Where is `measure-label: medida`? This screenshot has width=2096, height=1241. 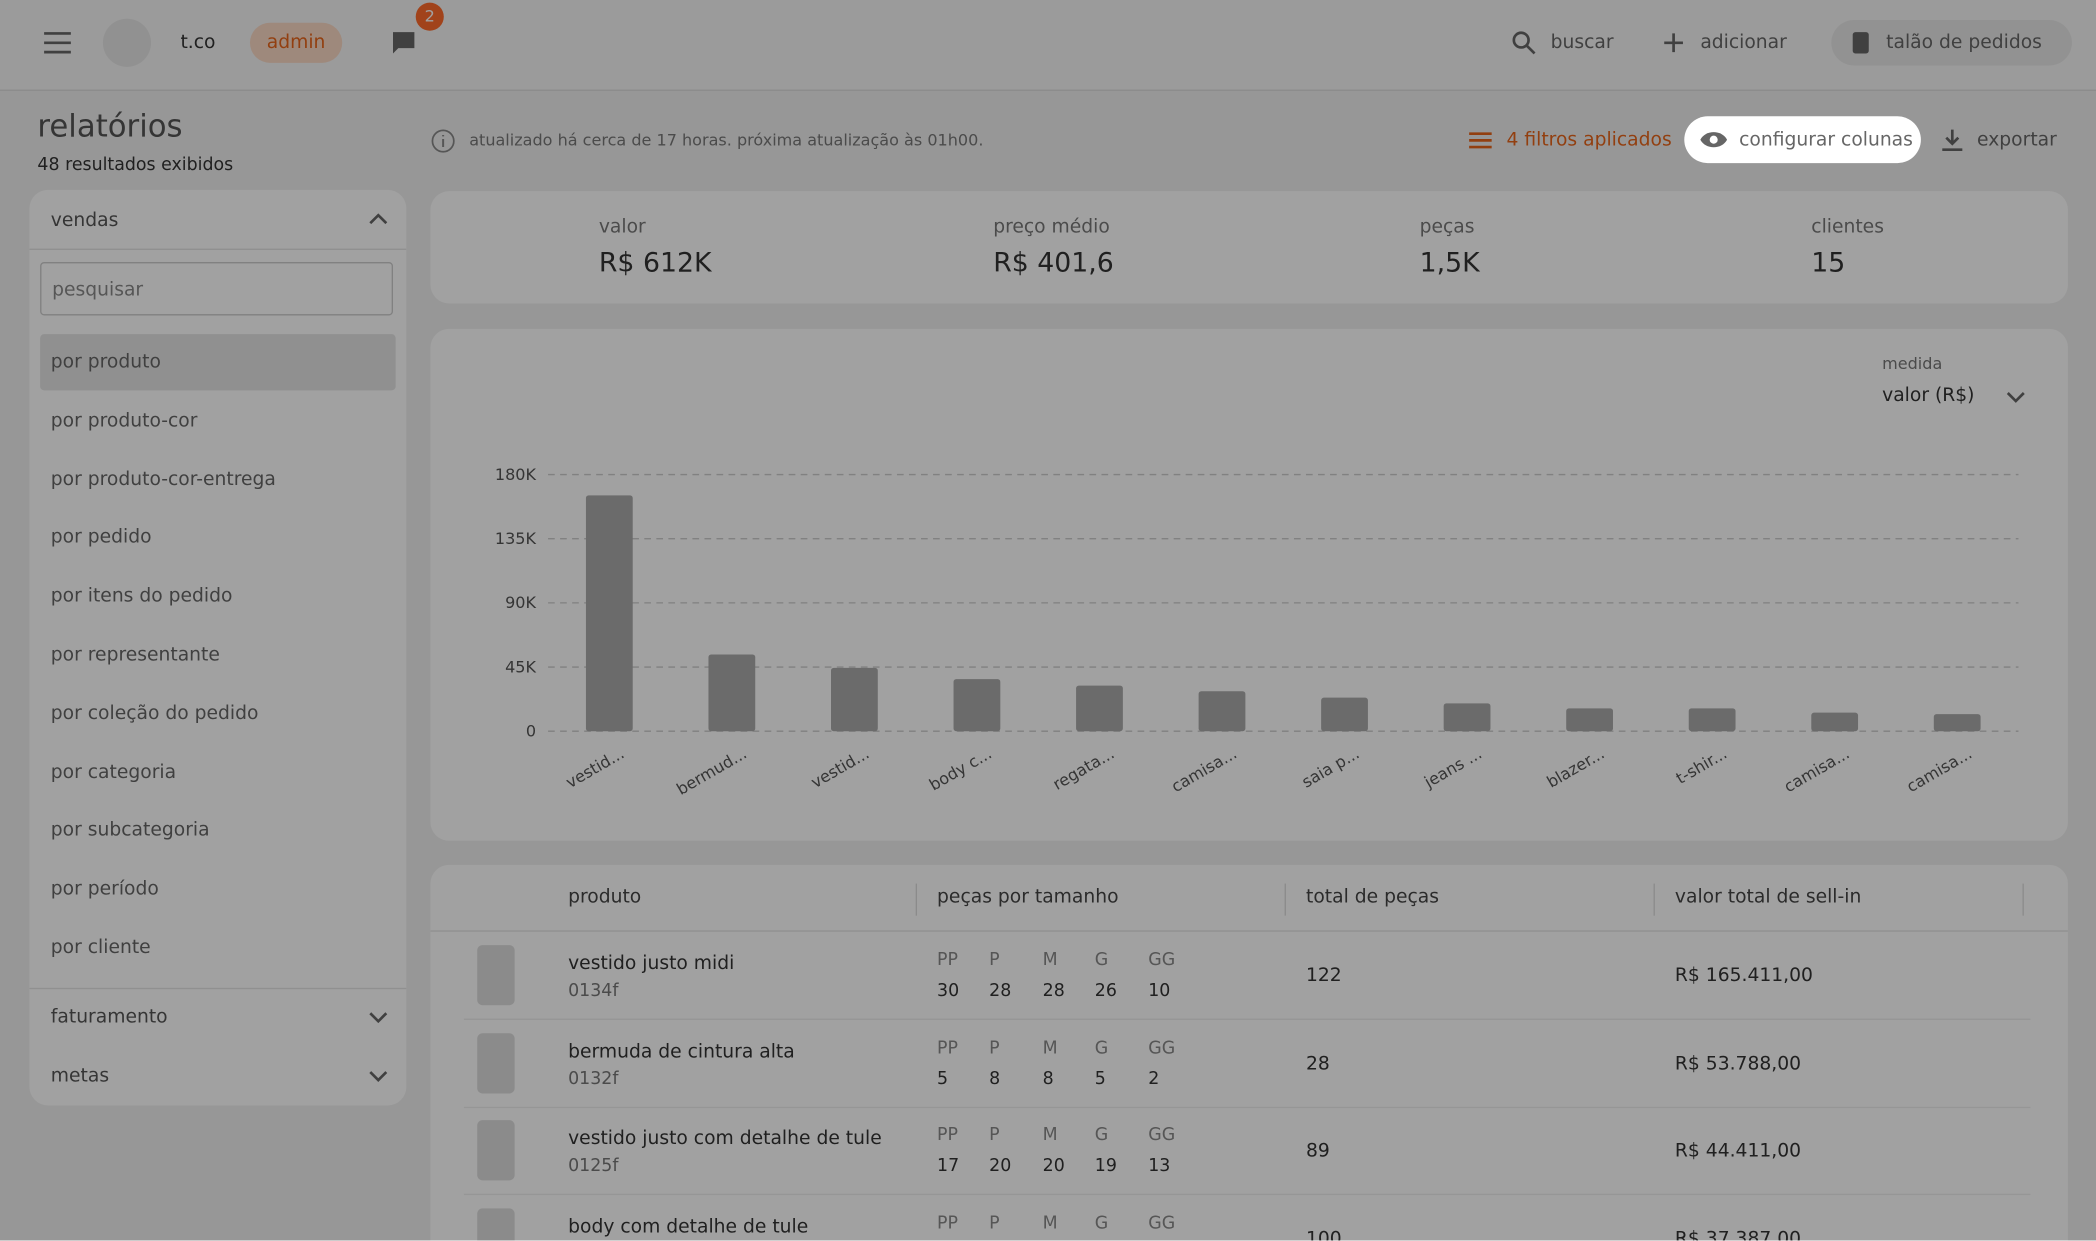 measure-label: medida is located at coordinates (1912, 363).